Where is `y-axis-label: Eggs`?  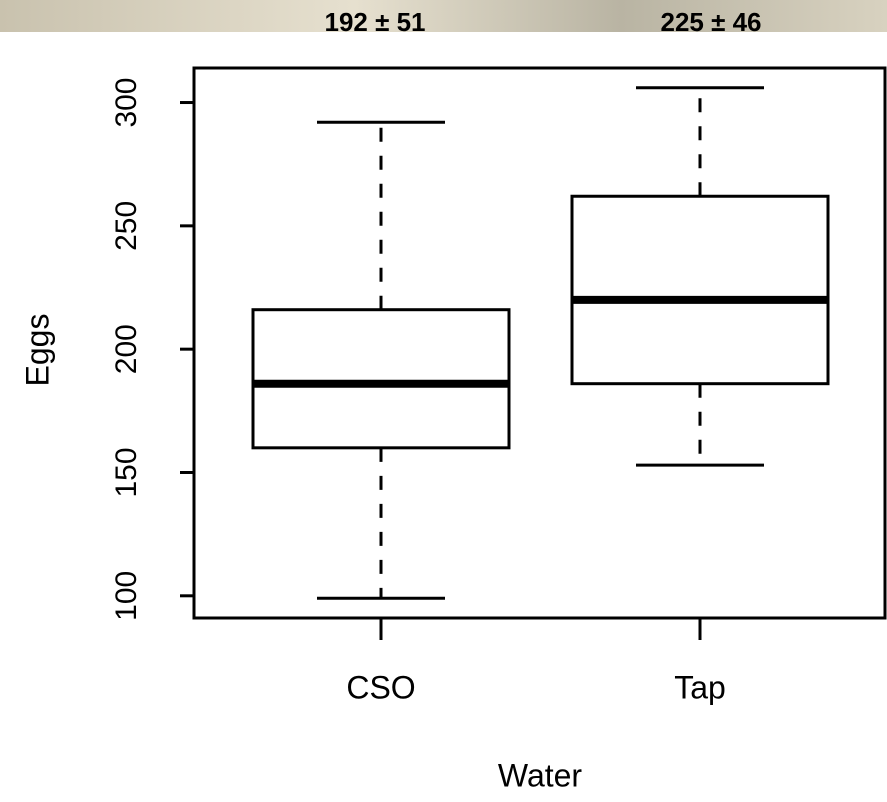 y-axis-label: Eggs is located at coordinates (37, 350).